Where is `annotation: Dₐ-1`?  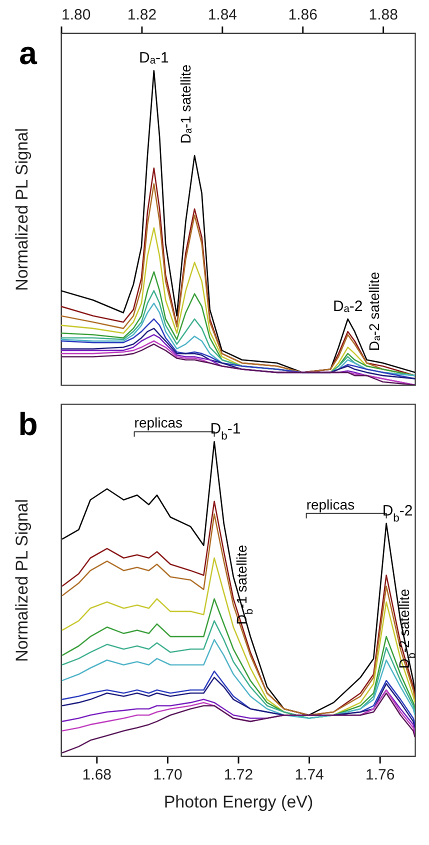
annotation: Dₐ-1 is located at coordinates (154, 58).